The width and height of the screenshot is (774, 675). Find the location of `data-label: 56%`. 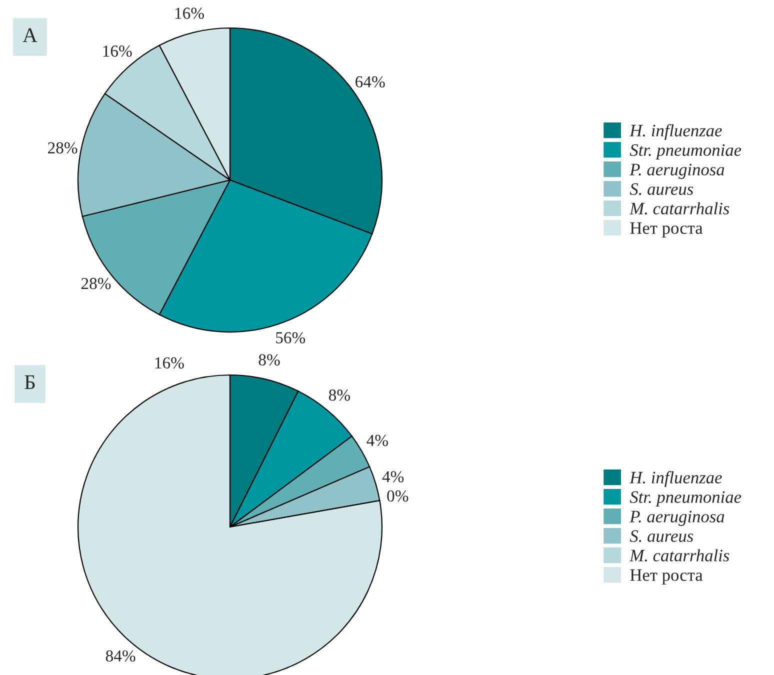

data-label: 56% is located at coordinates (291, 338).